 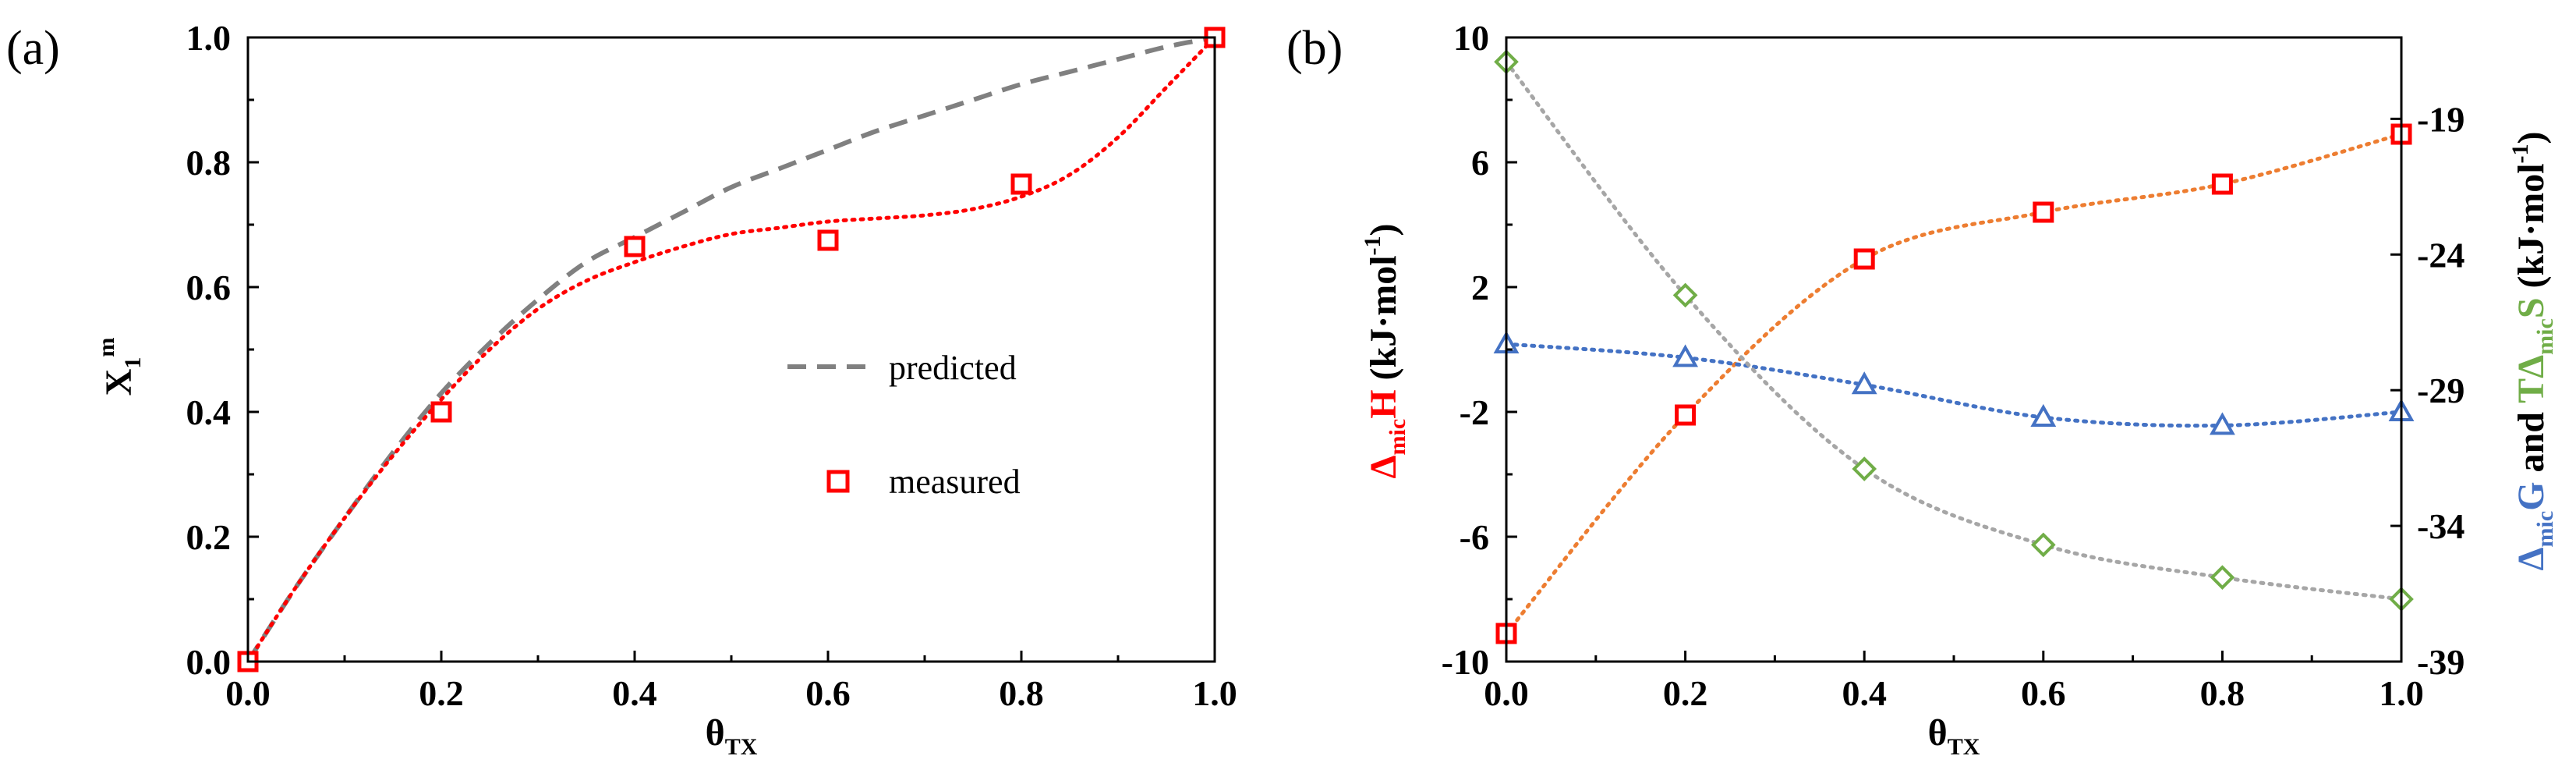 What do you see at coordinates (2441, 662) in the screenshot?
I see `right-y-tick-label: -39` at bounding box center [2441, 662].